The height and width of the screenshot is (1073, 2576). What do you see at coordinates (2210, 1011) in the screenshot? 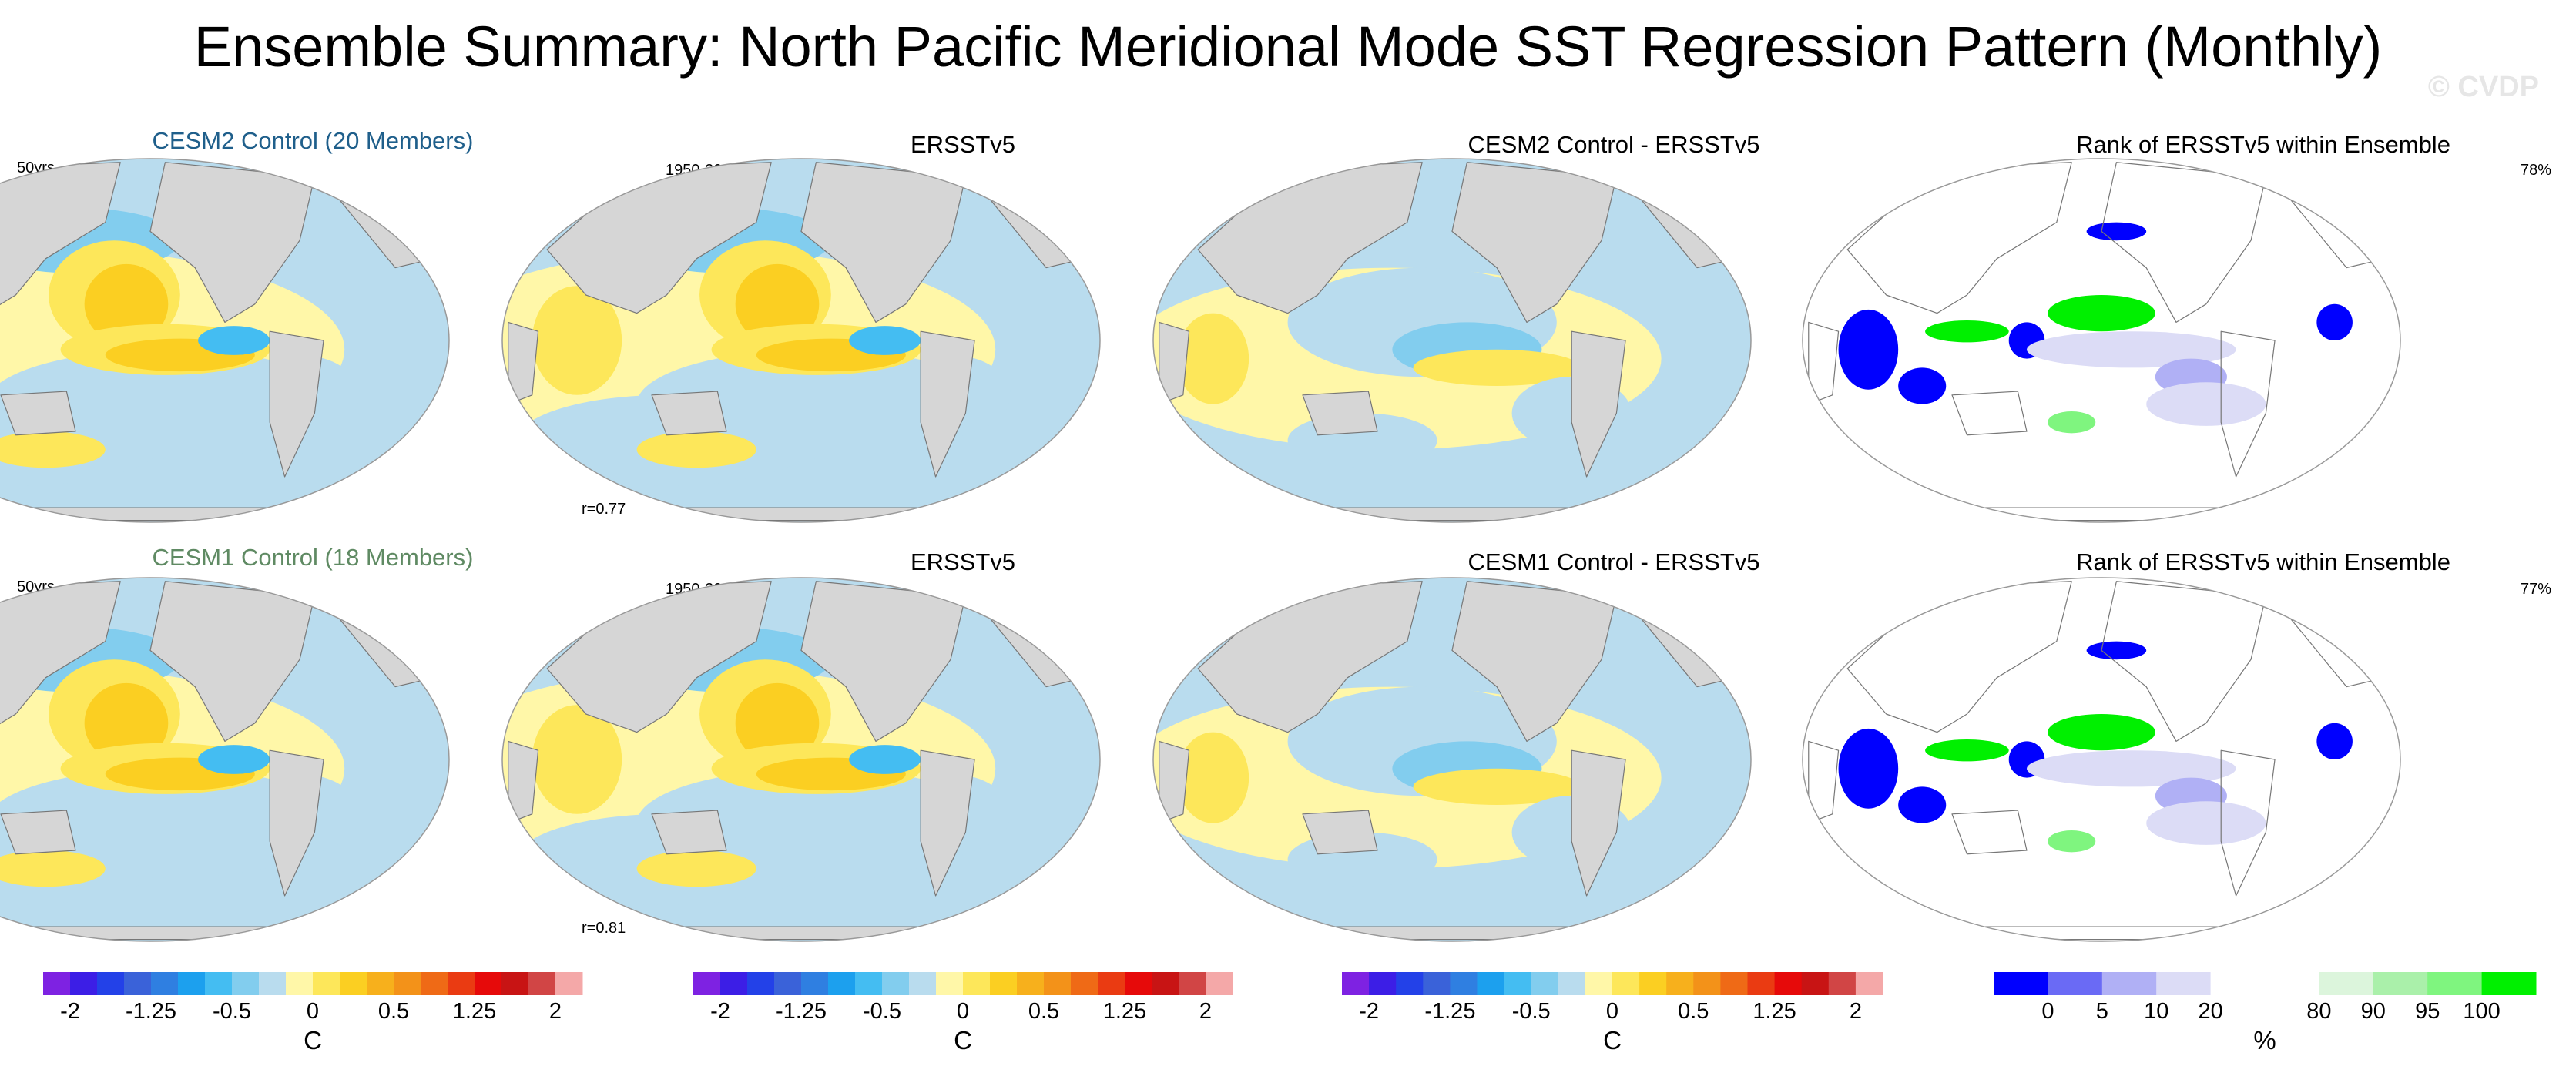
I see `colorbar-tick-label: 20` at bounding box center [2210, 1011].